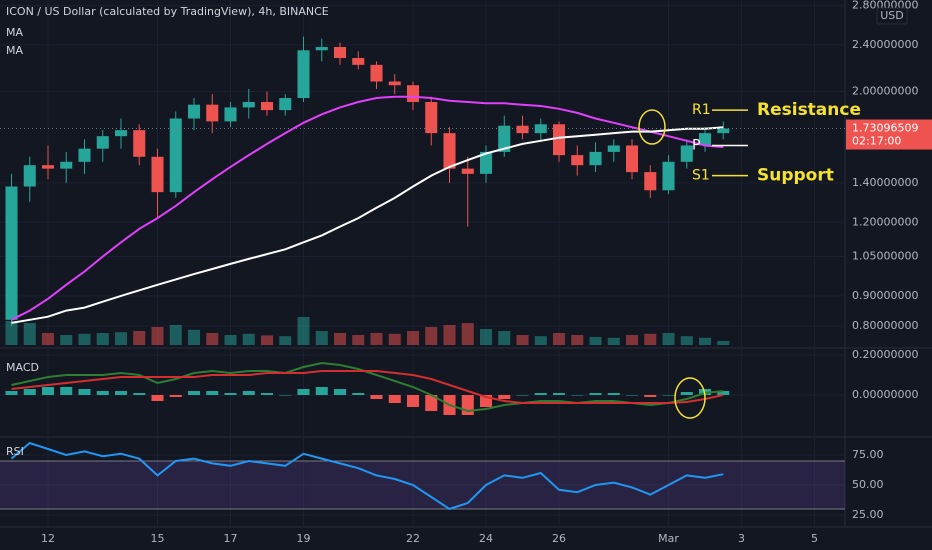  I want to click on pivot-label: R1, so click(701, 110).